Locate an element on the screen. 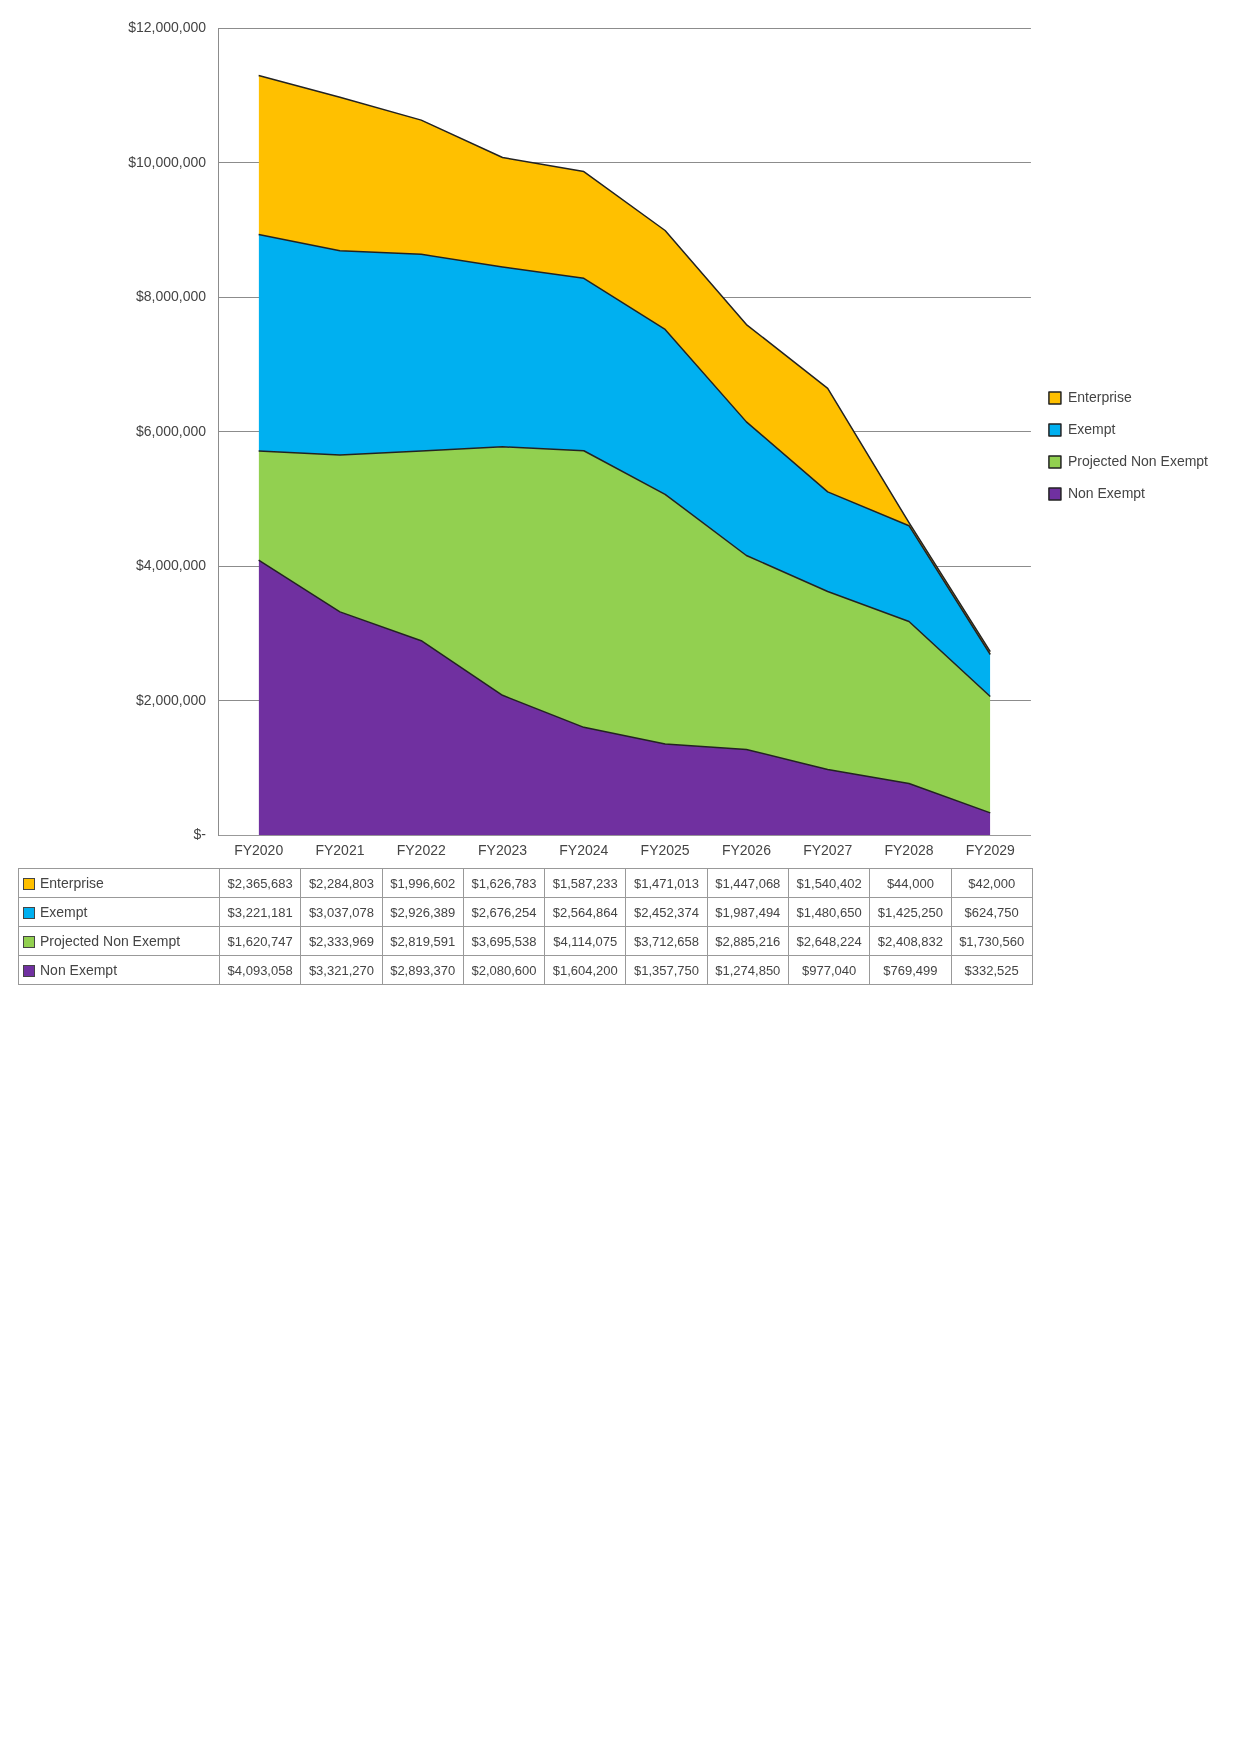 The image size is (1241, 1740). legend-label: Exempt is located at coordinates (1091, 428).